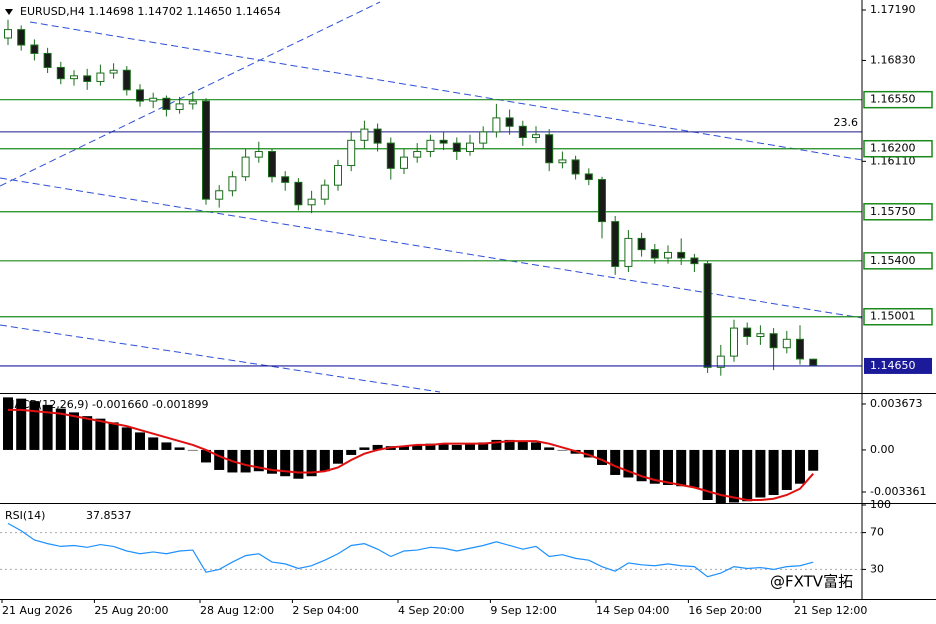  Describe the element at coordinates (632, 610) in the screenshot. I see `x-tick-label: 14 Sep 04:00` at that location.